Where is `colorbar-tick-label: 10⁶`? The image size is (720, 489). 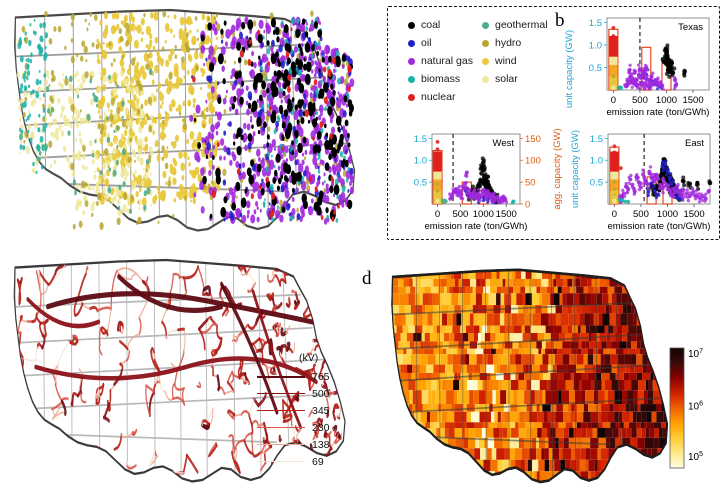
colorbar-tick-label: 10⁶ is located at coordinates (695, 407).